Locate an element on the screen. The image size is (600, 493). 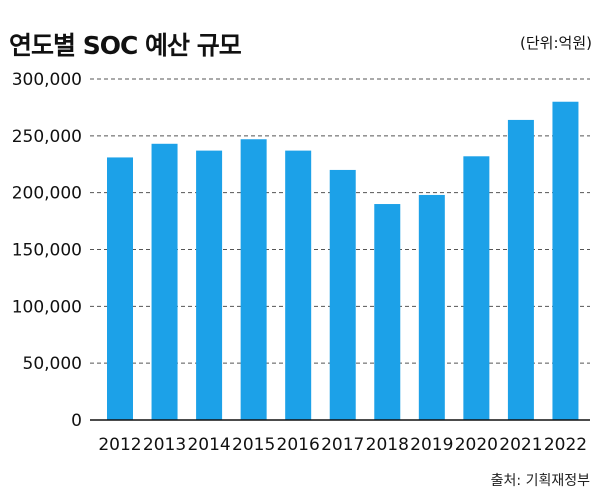
x-tick-label: 2021 is located at coordinates (520, 445).